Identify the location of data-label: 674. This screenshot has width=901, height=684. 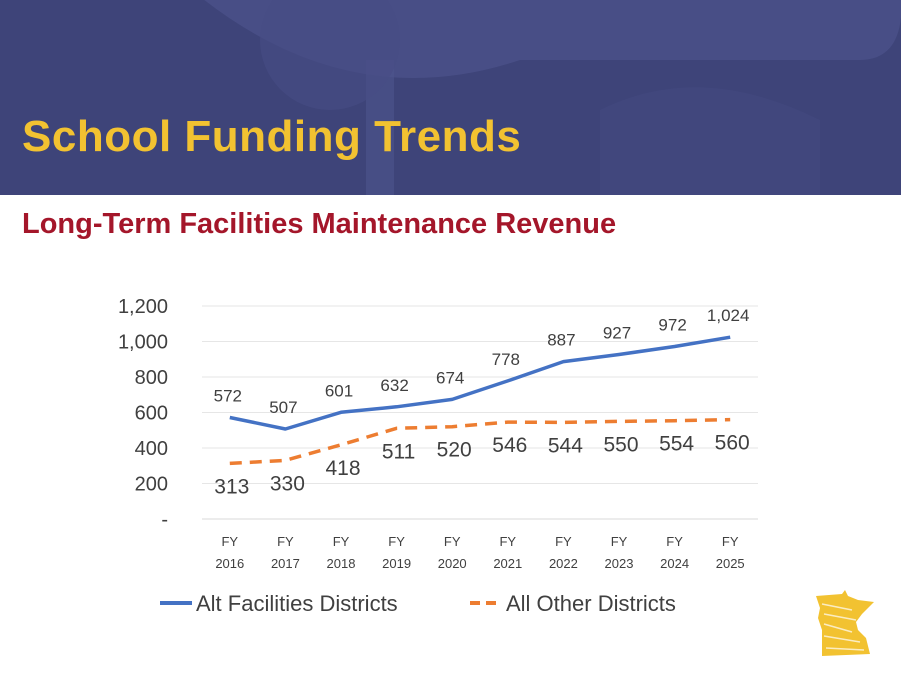
(450, 377).